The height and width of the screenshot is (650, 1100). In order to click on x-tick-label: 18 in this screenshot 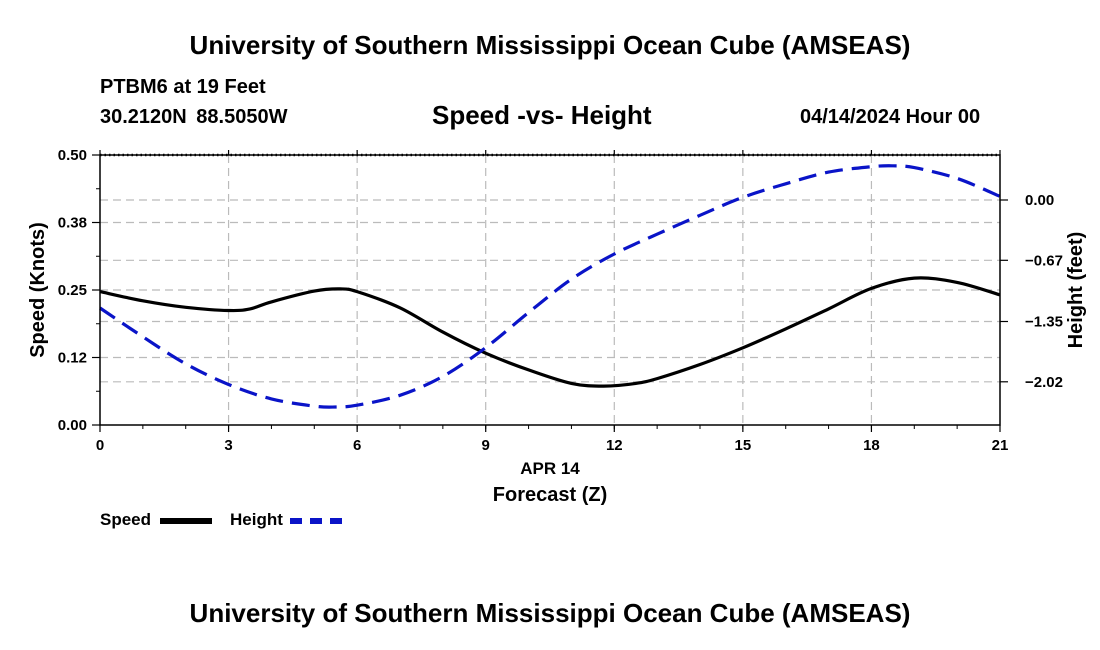, I will do `click(871, 445)`.